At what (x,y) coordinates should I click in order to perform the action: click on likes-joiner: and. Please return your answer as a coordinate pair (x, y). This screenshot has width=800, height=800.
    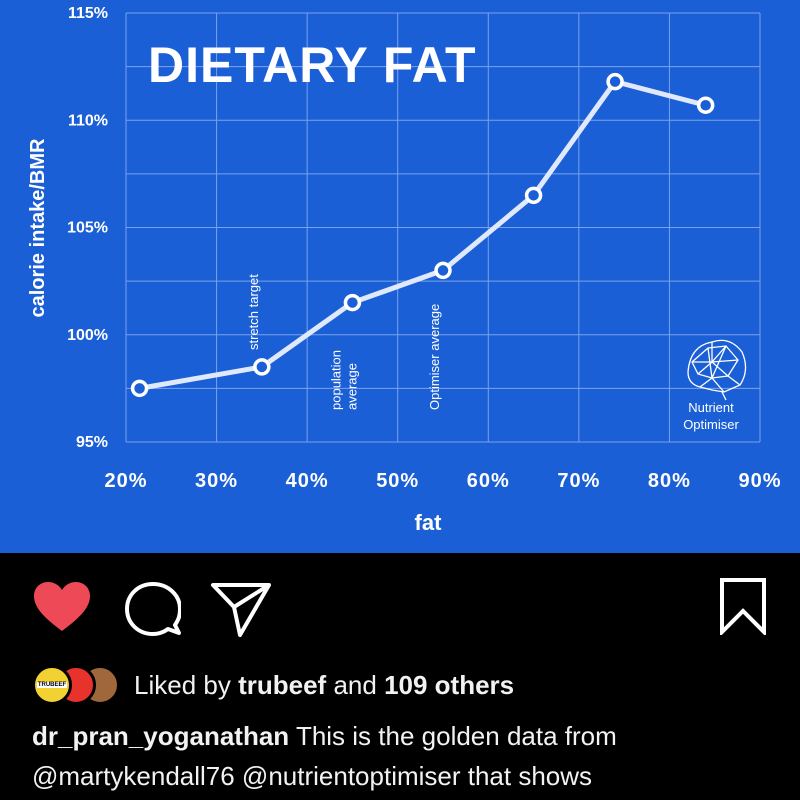
    Looking at the image, I should click on (355, 684).